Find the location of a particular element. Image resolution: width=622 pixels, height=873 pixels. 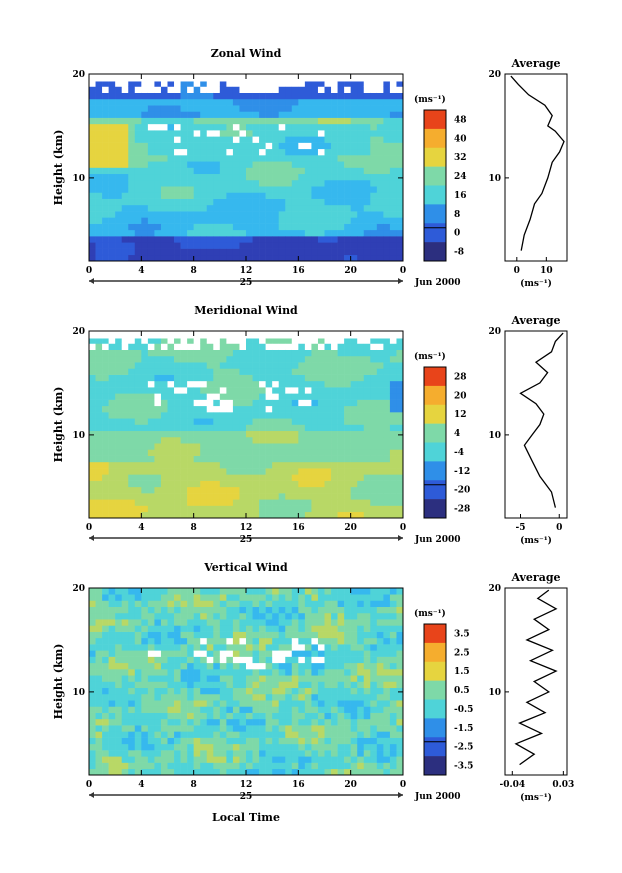

chart-title: Meridional Wind is located at coordinates (246, 310).